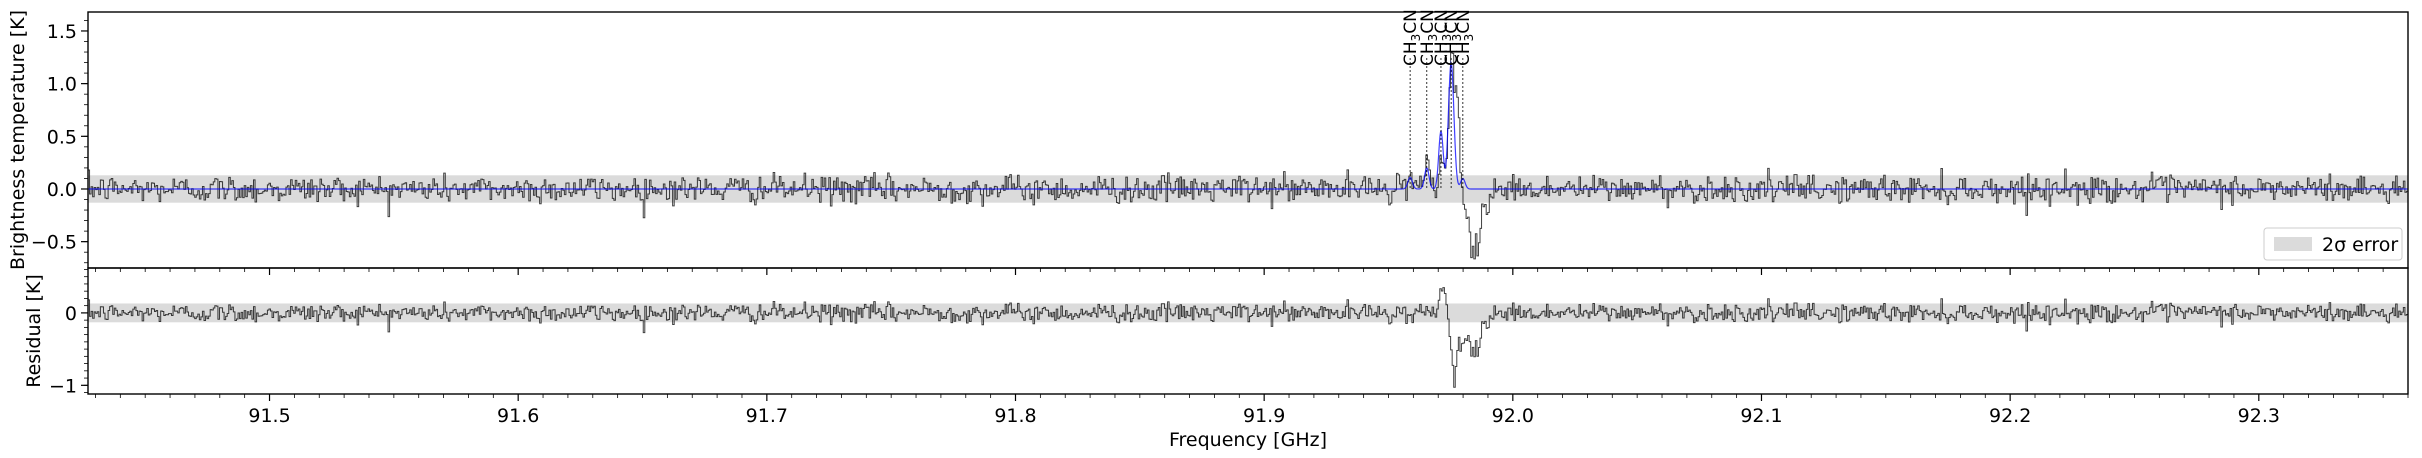 This screenshot has width=2422, height=458. I want to click on top-ytick-label-3: 0.0, so click(62, 190).